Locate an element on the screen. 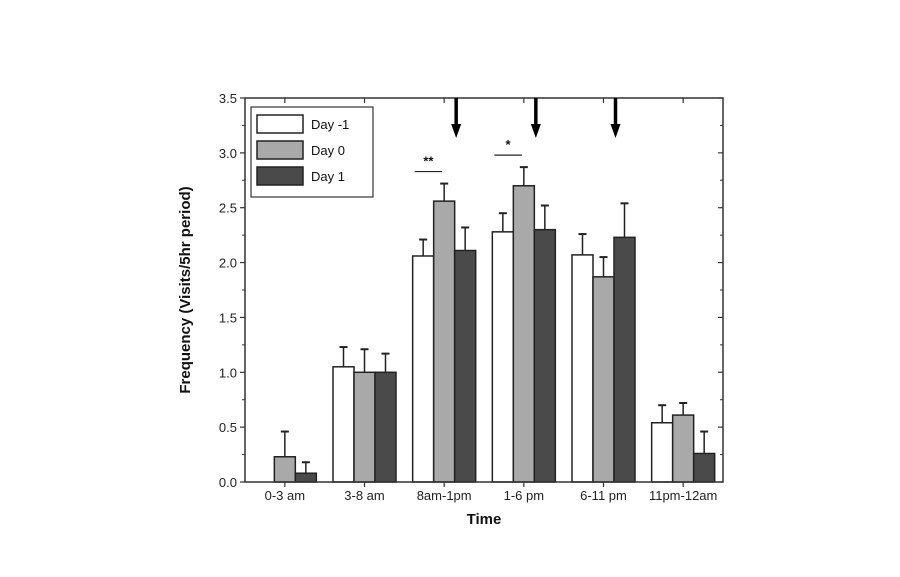 This screenshot has width=900, height=577. legend-label: Day -1 is located at coordinates (330, 124).